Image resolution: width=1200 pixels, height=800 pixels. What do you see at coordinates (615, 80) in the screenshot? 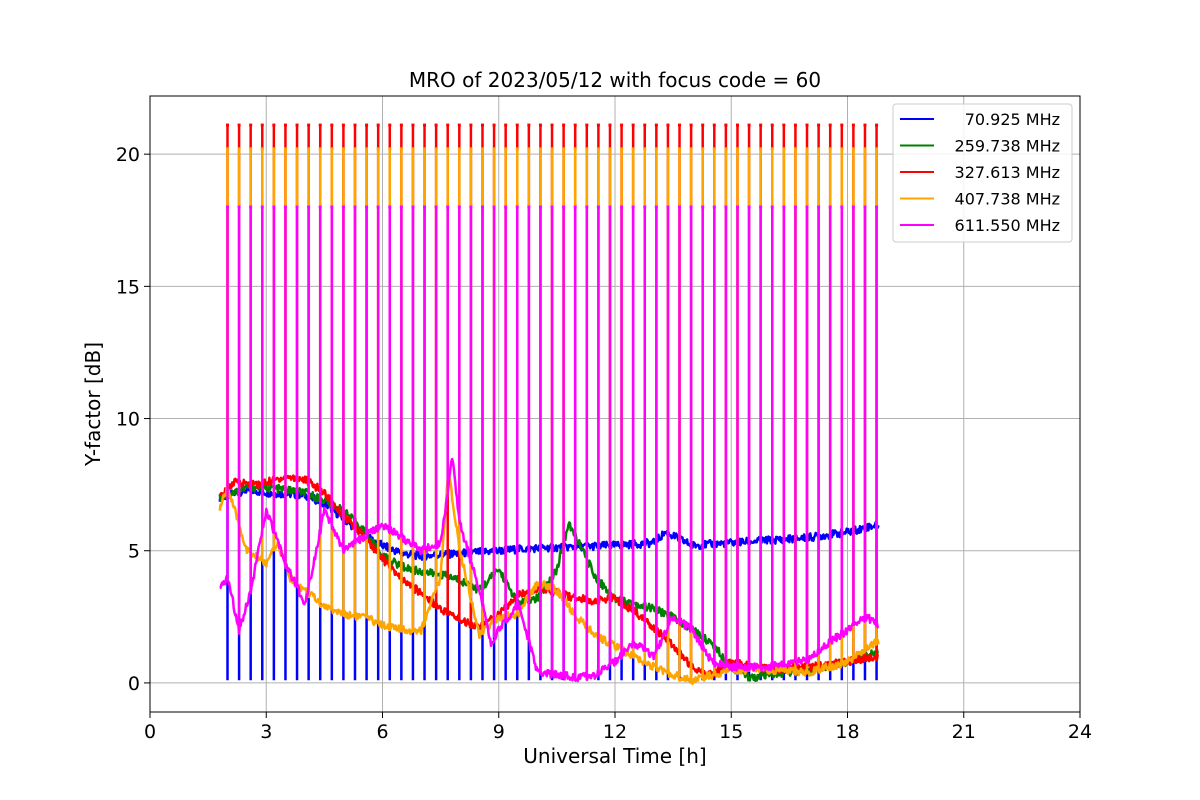
I see `chart-title: MRO of 2023/05/12 with focus code = 60` at bounding box center [615, 80].